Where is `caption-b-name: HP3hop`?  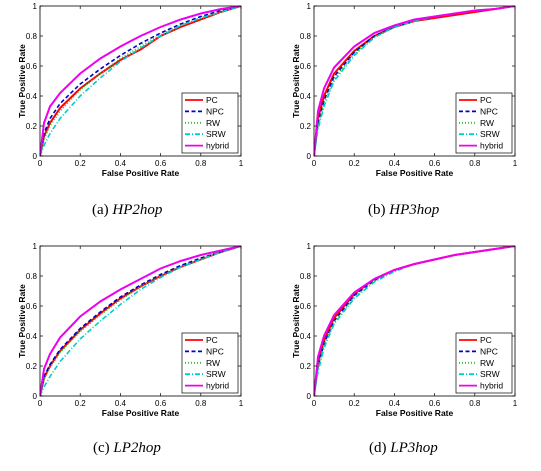
caption-b-name: HP3hop is located at coordinates (414, 210).